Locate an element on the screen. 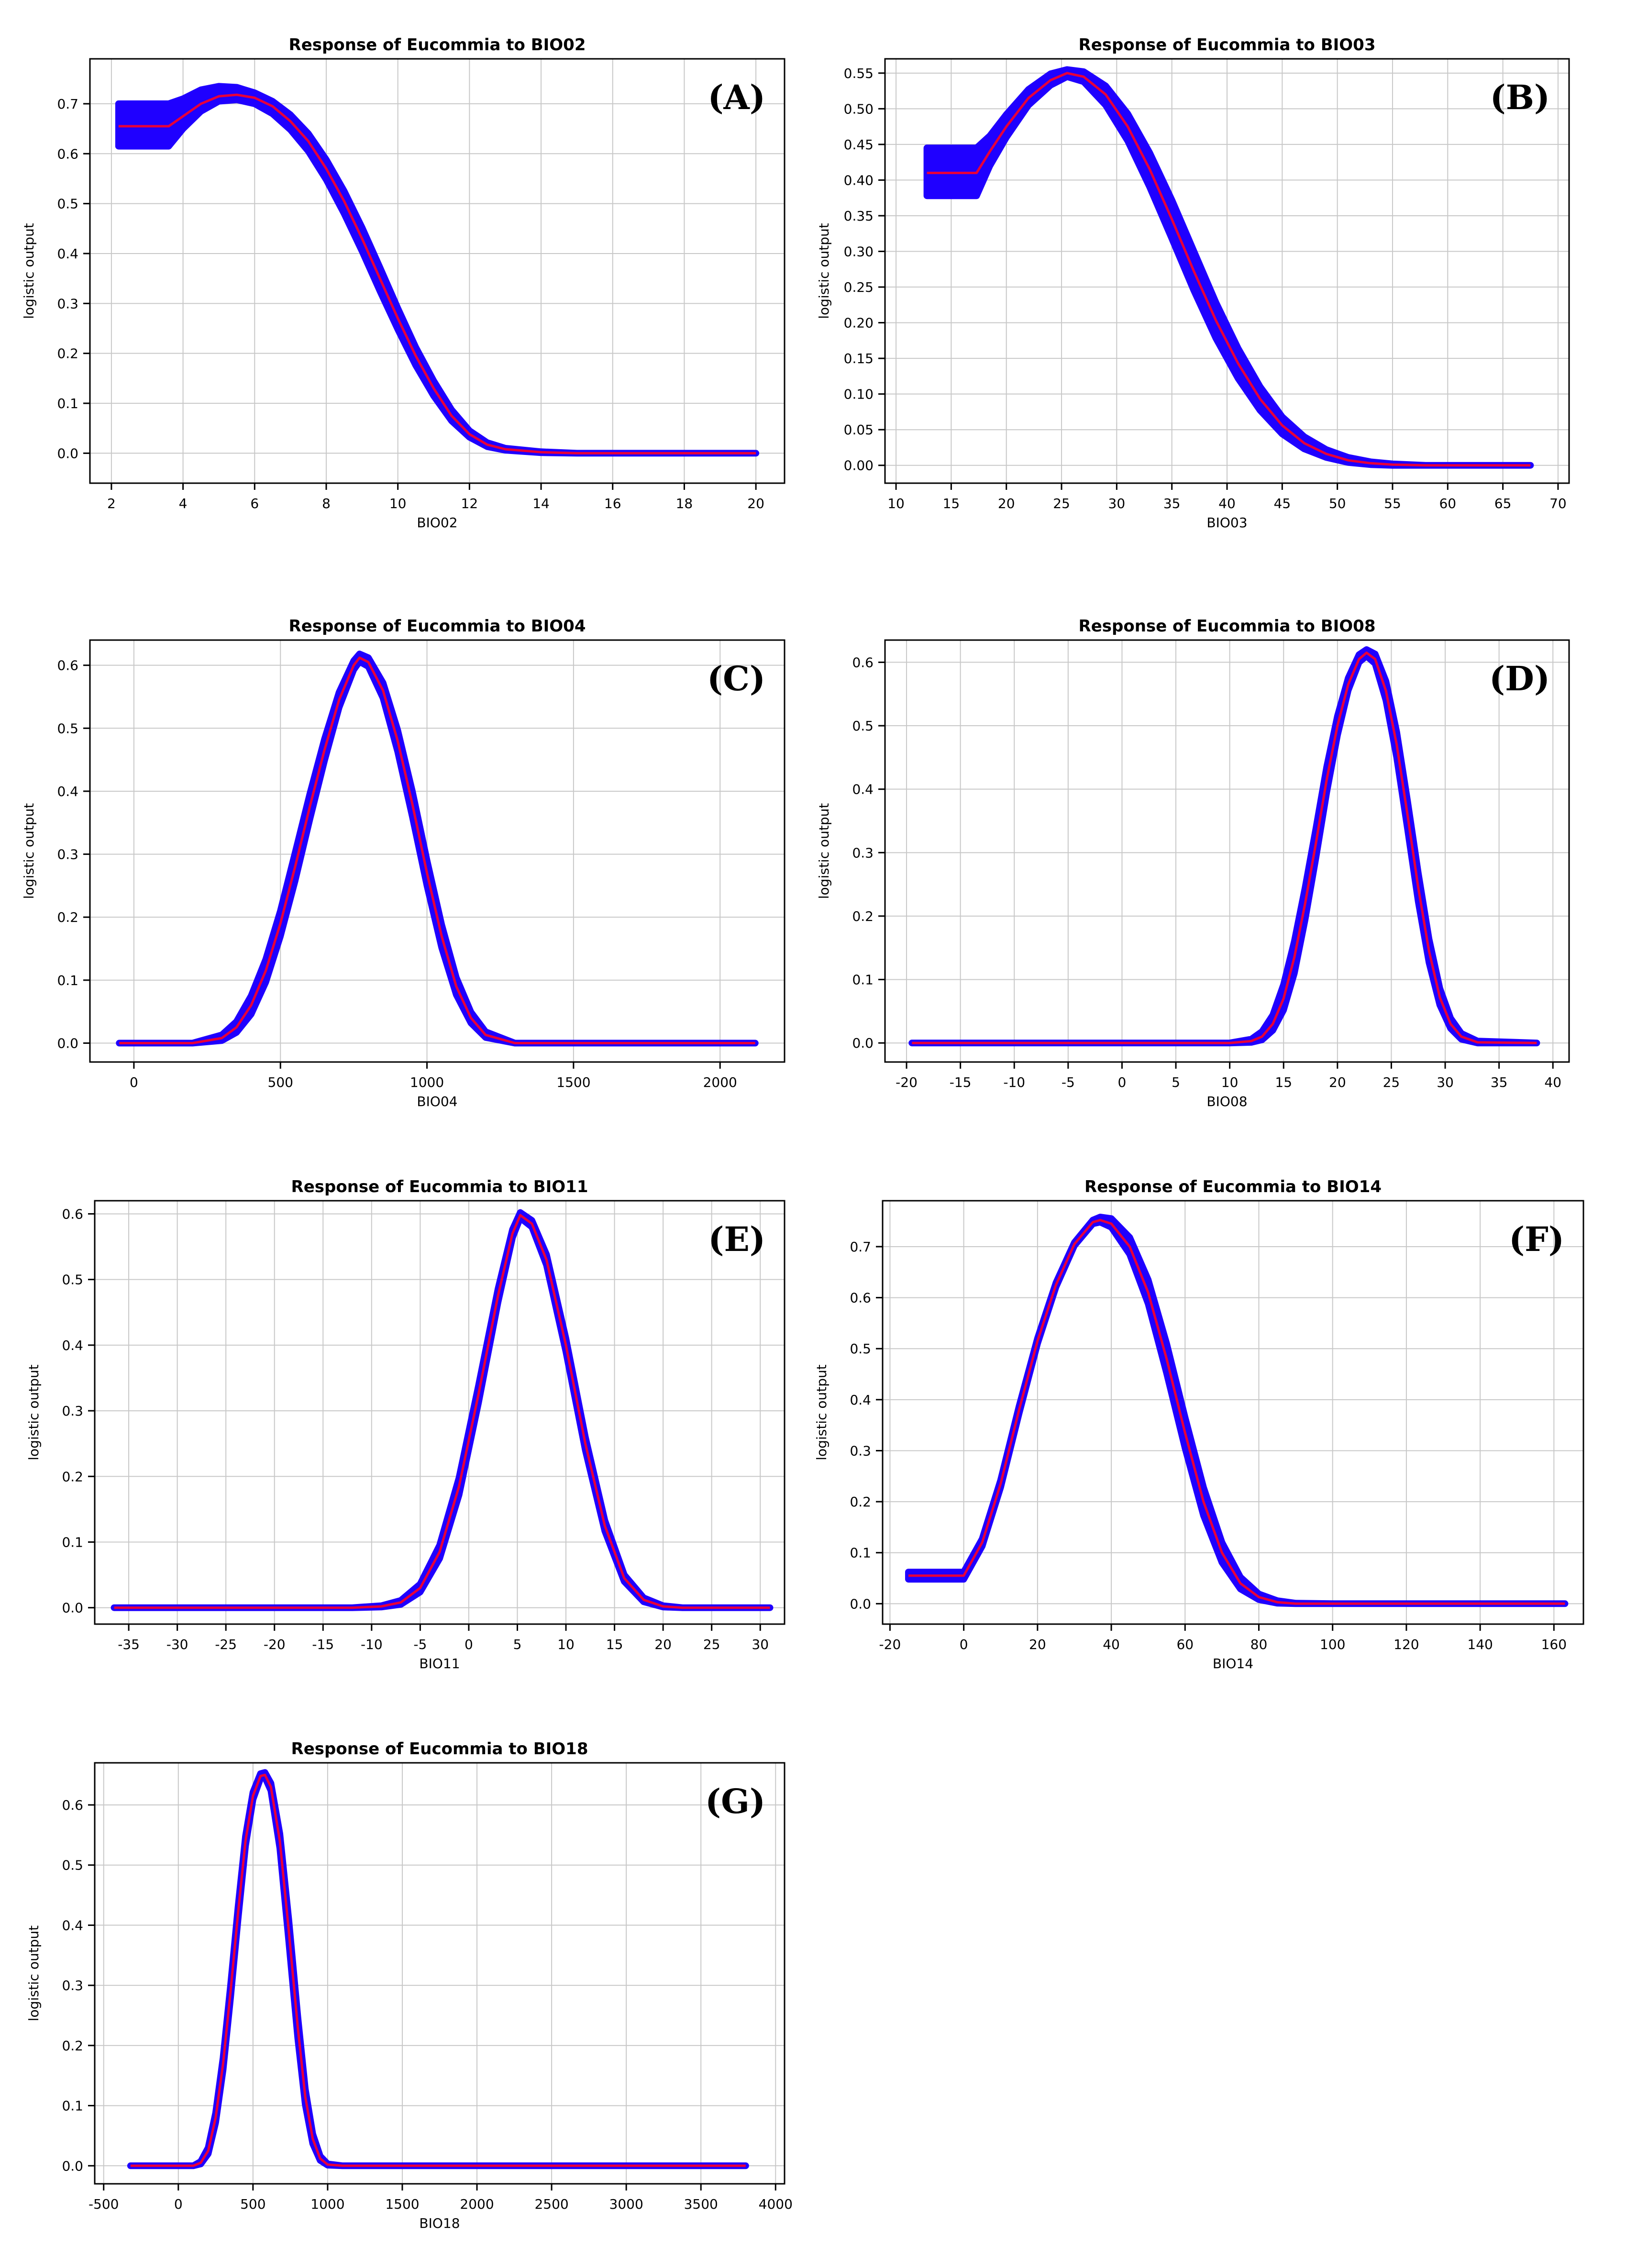 The image size is (1626, 2268). x-tick-label: 4000 is located at coordinates (776, 2204).